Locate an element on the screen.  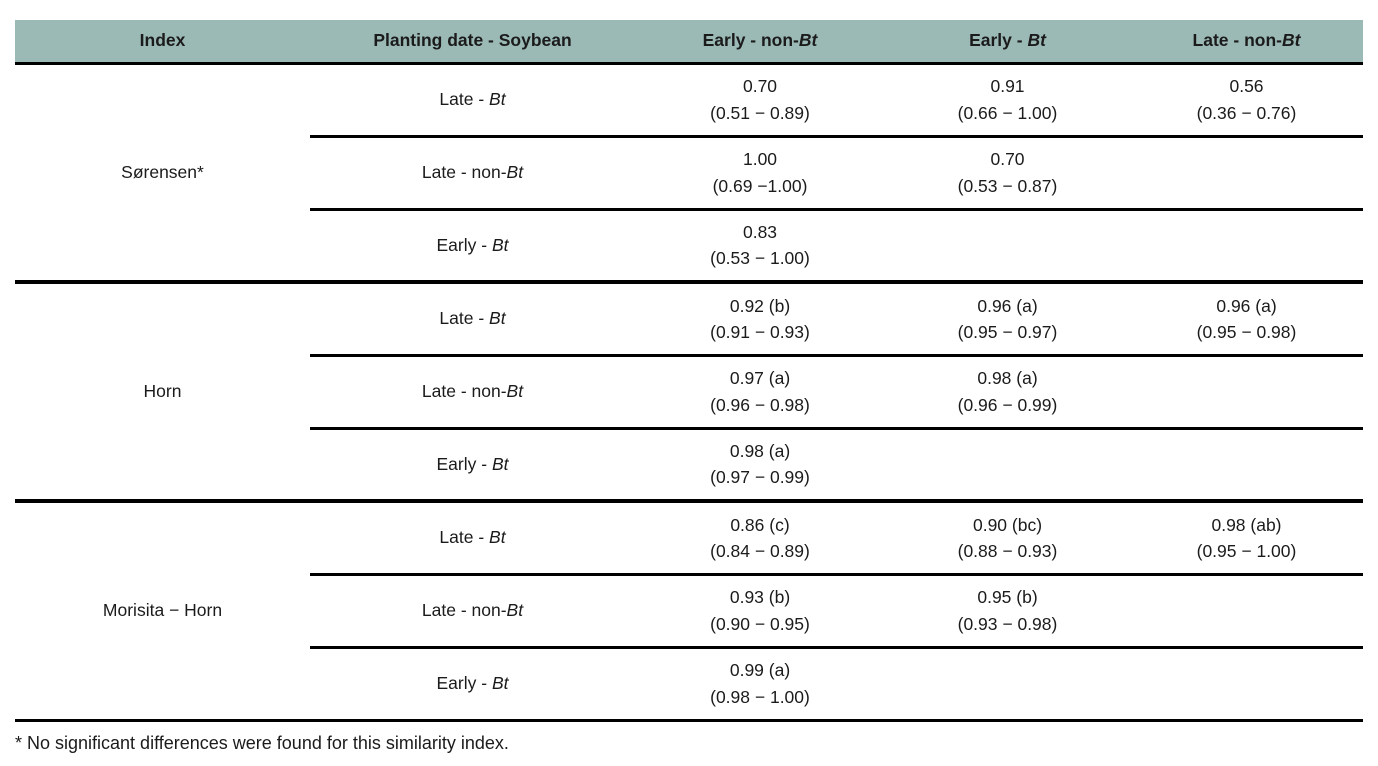
table-cell: 0.56 (0.36 − 0.76) is located at coordinates (1246, 100).